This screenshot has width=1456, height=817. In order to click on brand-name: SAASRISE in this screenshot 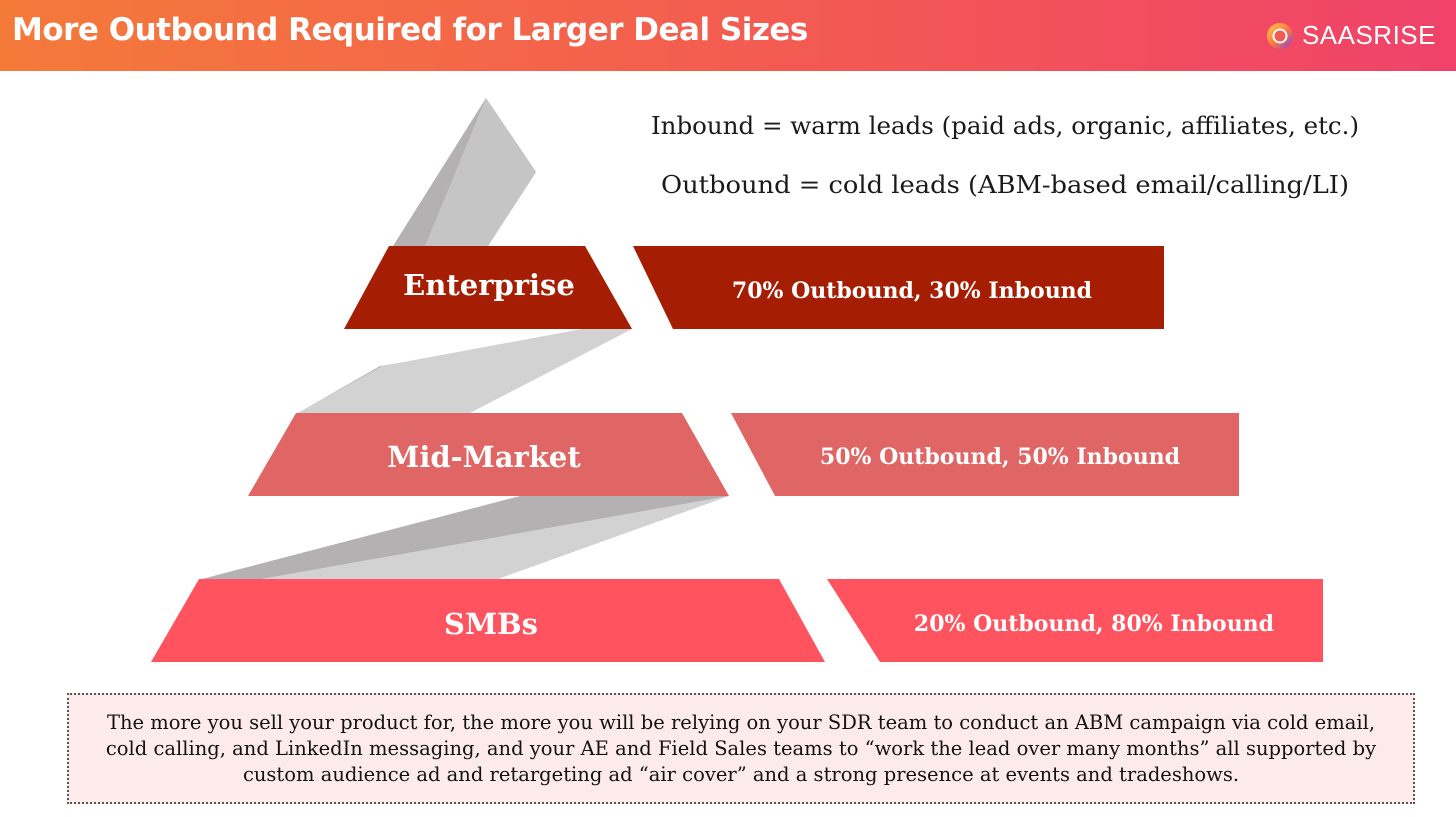, I will do `click(1368, 35)`.